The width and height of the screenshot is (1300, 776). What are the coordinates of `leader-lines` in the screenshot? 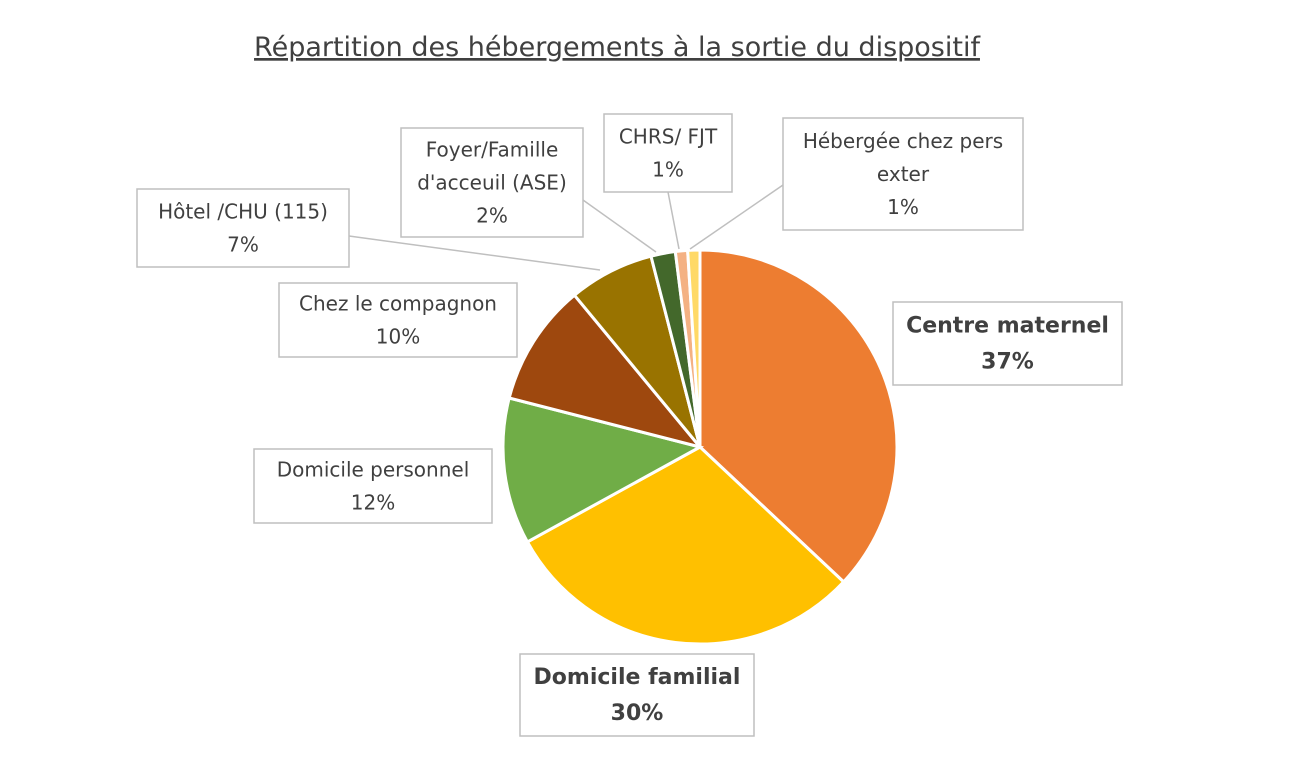 It's located at (566, 227).